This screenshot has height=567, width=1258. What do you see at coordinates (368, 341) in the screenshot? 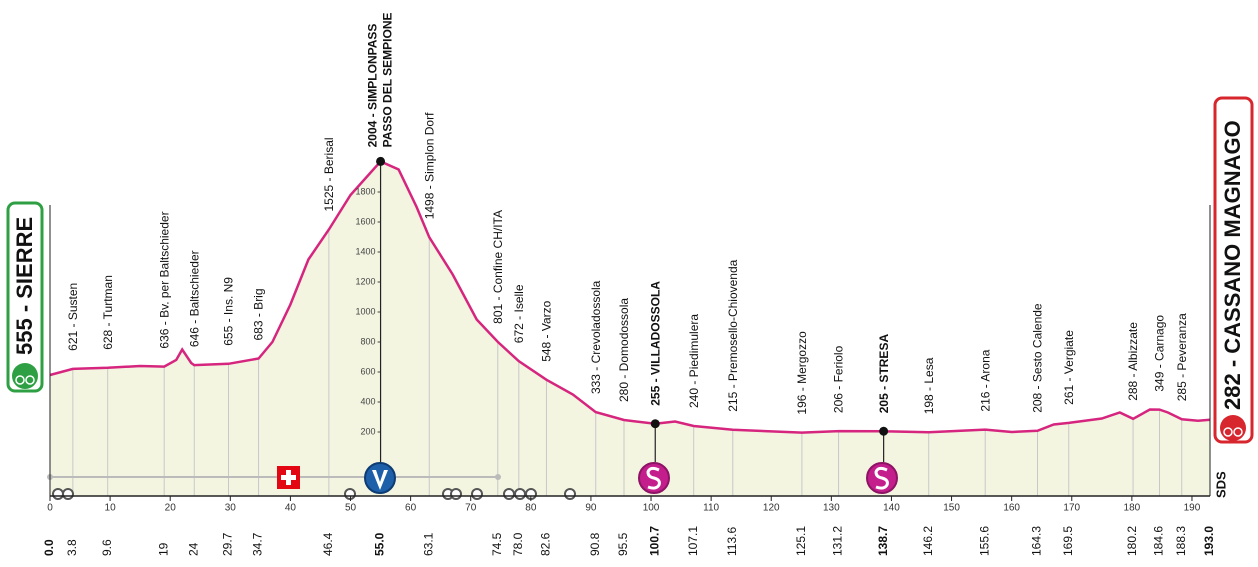
I see `y-tick-label: 800` at bounding box center [368, 341].